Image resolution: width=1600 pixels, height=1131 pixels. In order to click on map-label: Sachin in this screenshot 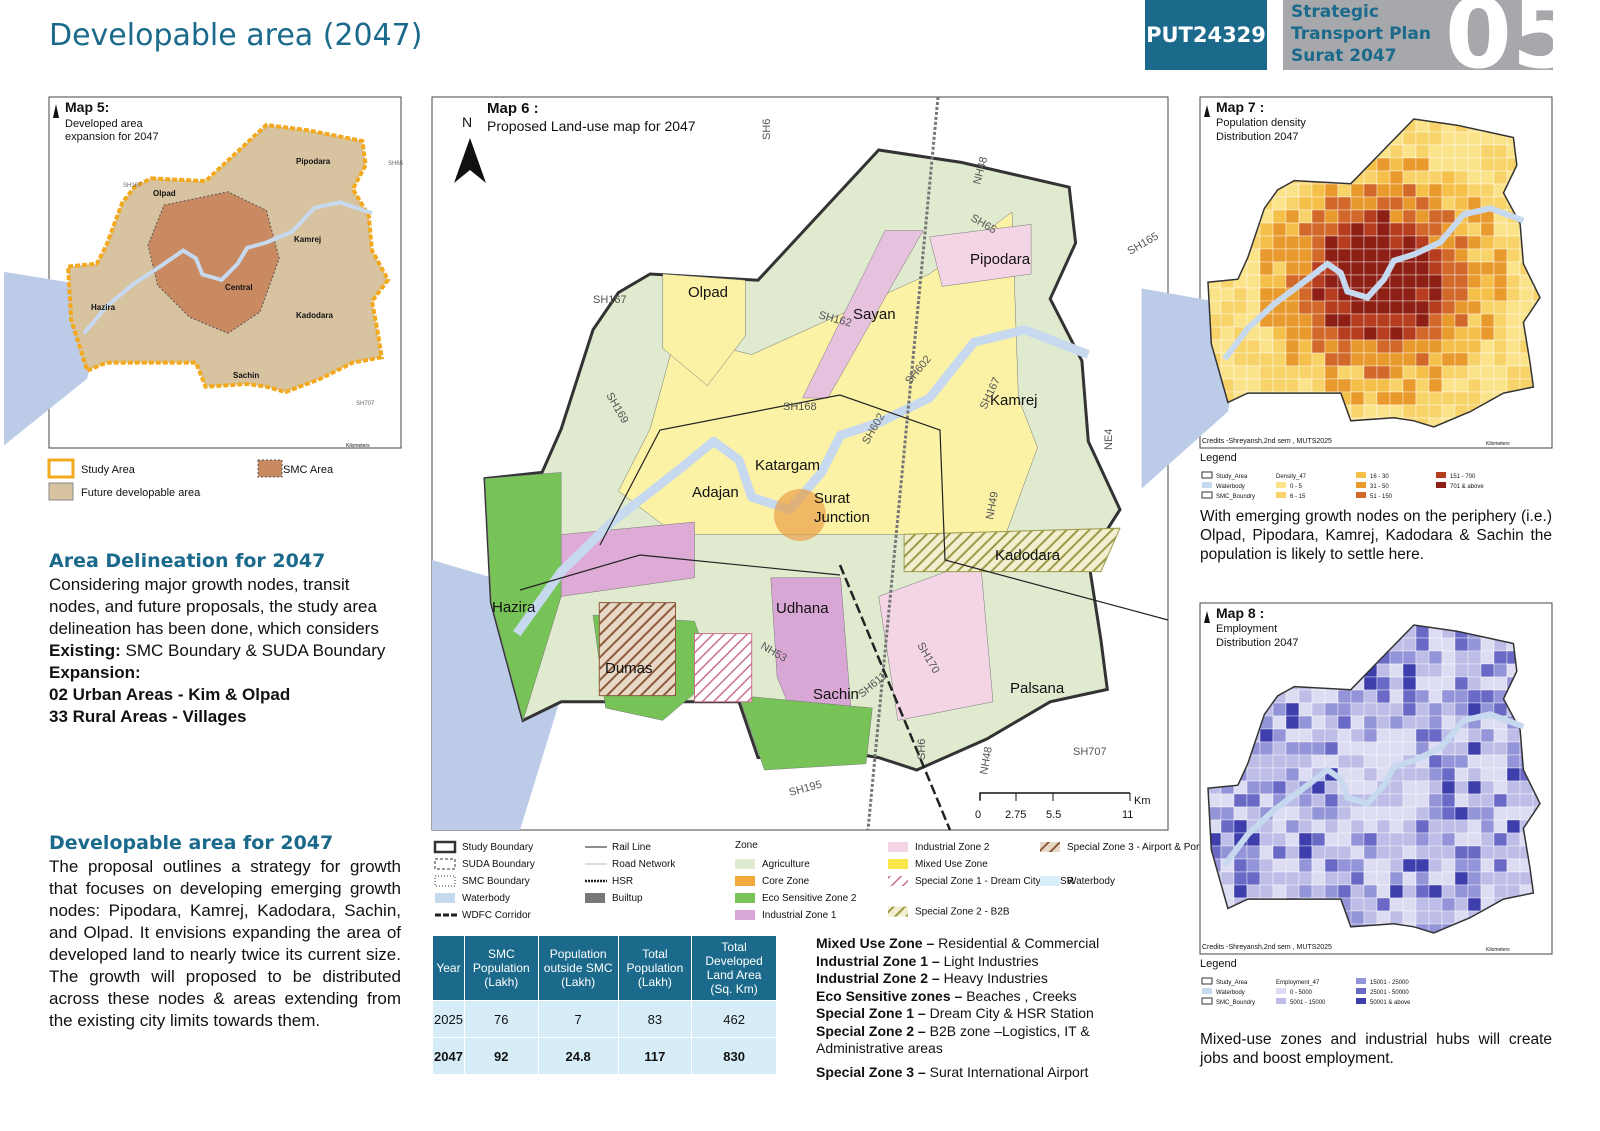, I will do `click(246, 375)`.